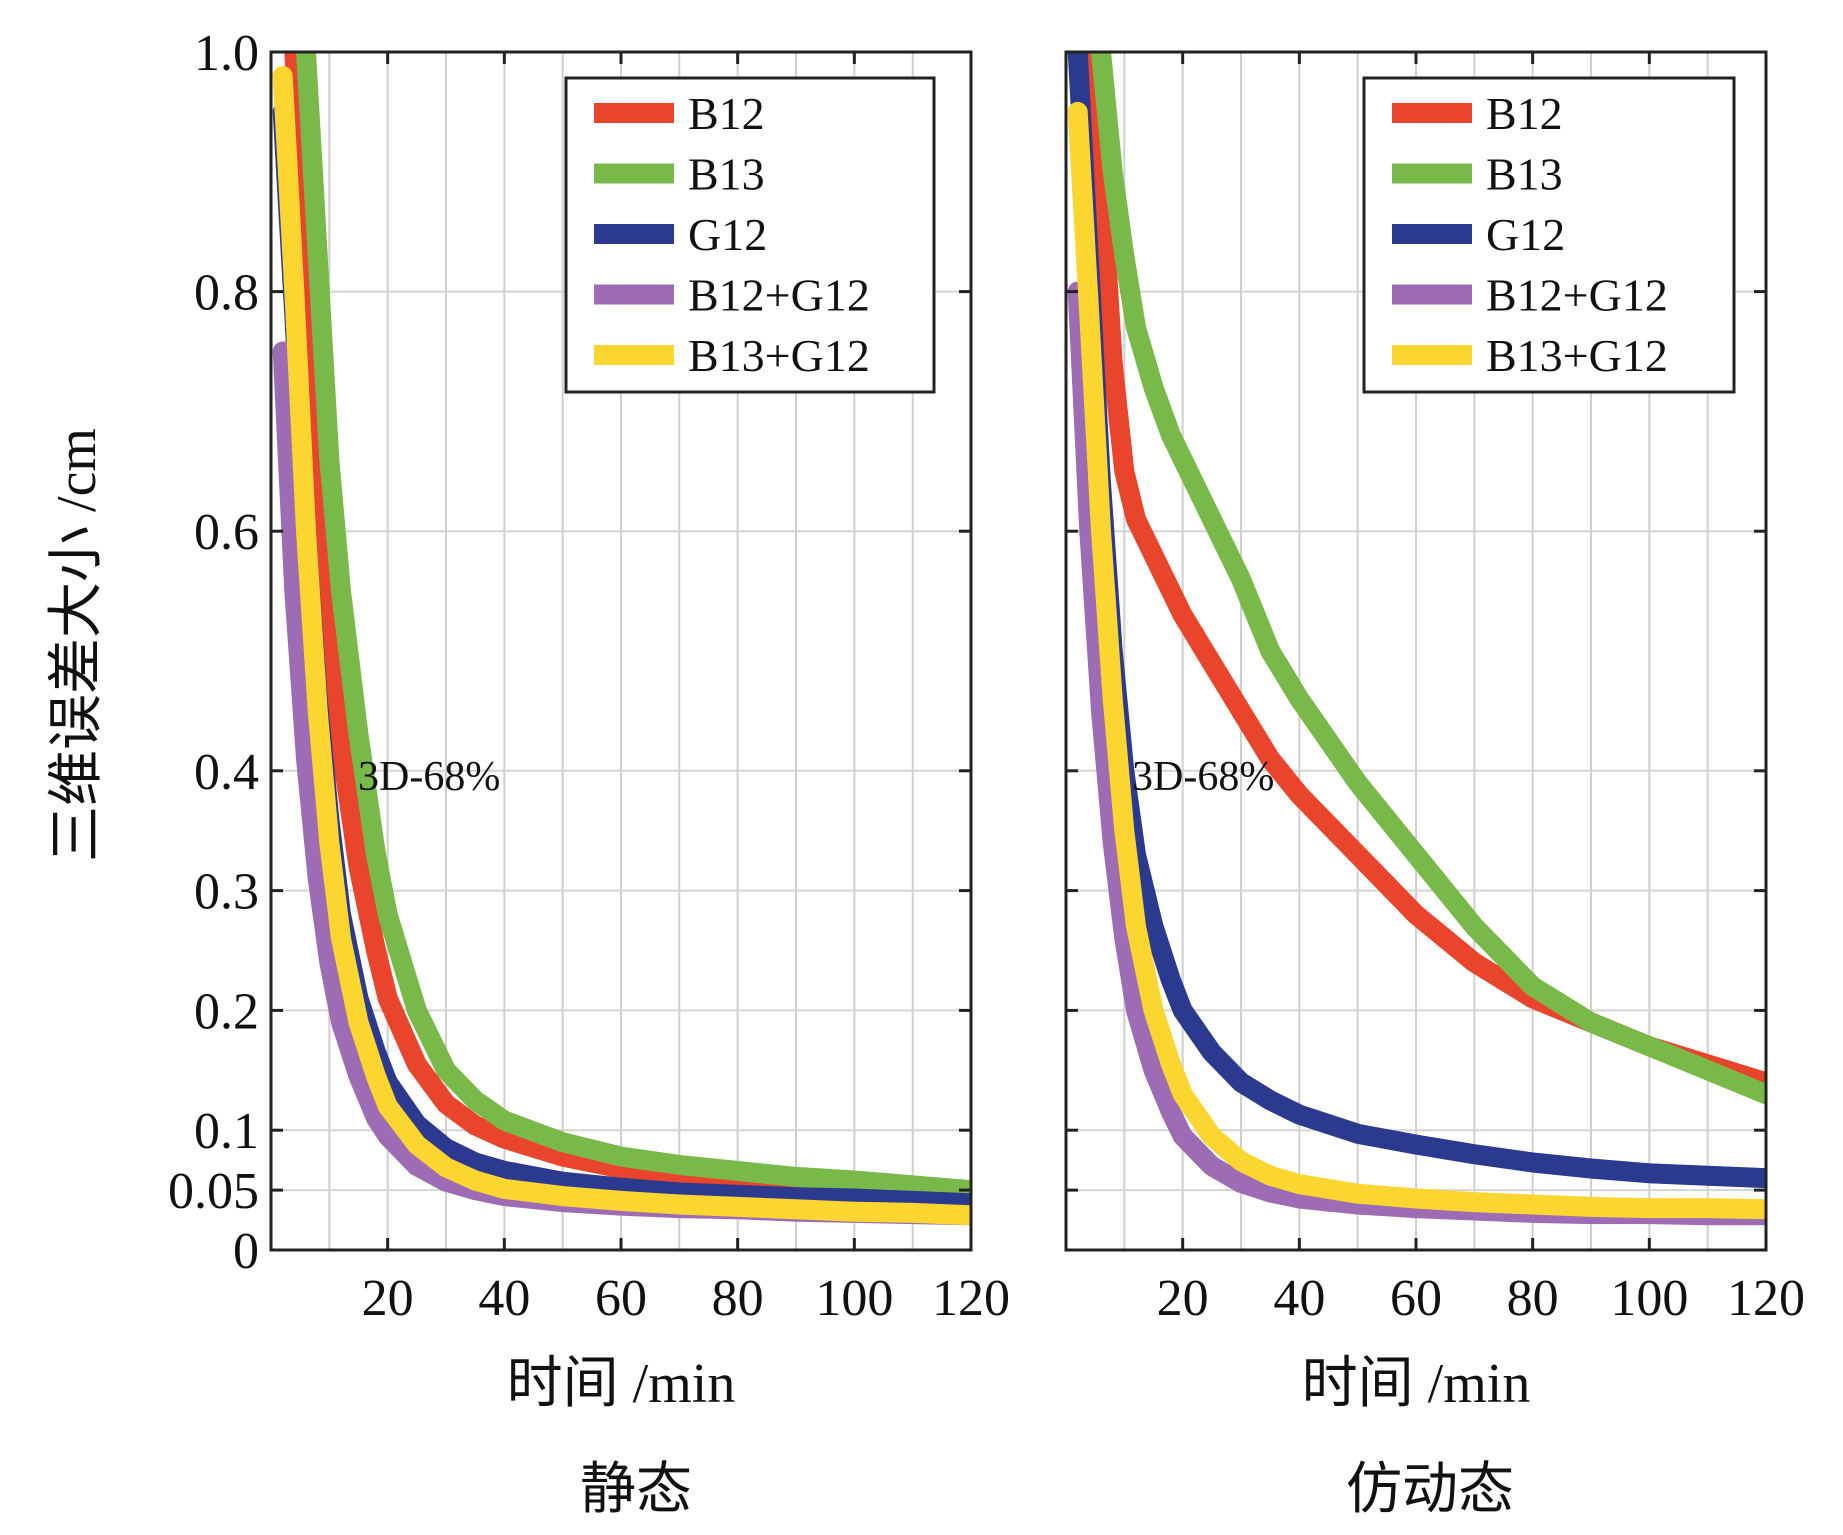 The width and height of the screenshot is (1843, 1535). Describe the element at coordinates (226, 293) in the screenshot. I see `y-tick-label: 0.8` at that location.